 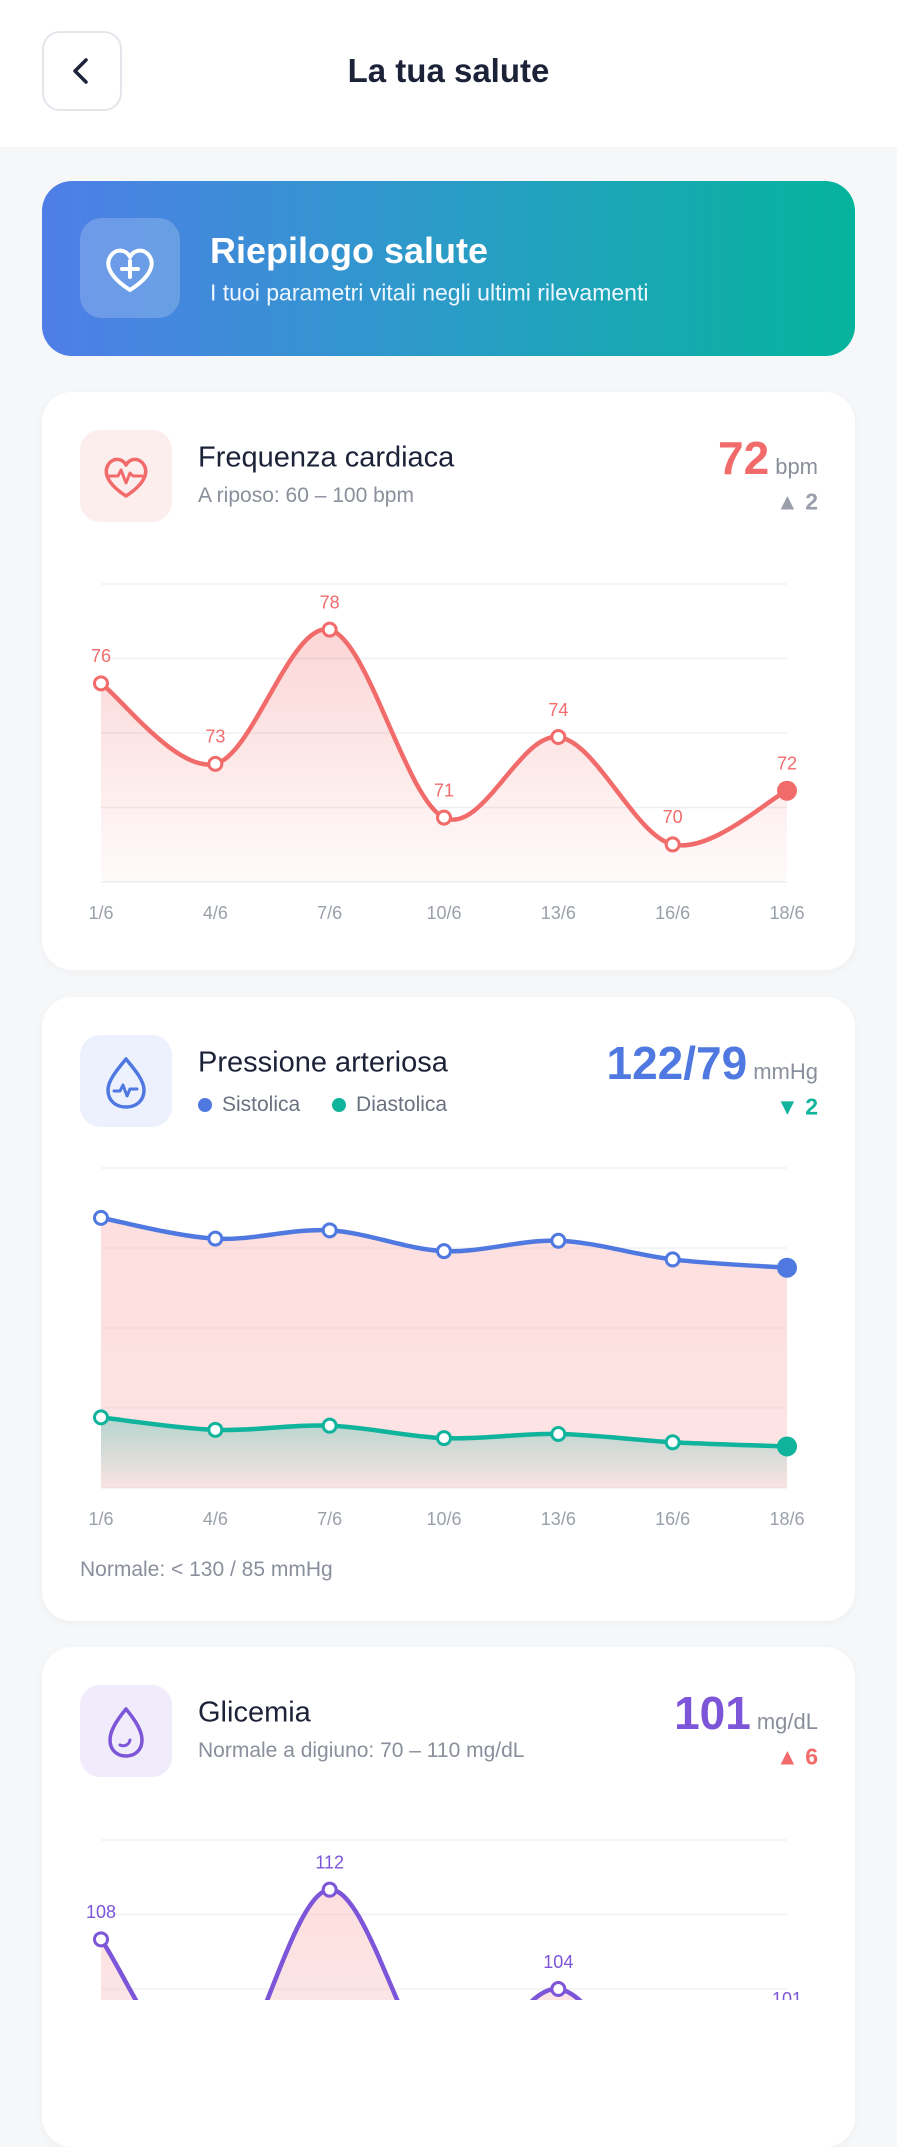 I want to click on card-title: Glicemia, so click(x=254, y=1712).